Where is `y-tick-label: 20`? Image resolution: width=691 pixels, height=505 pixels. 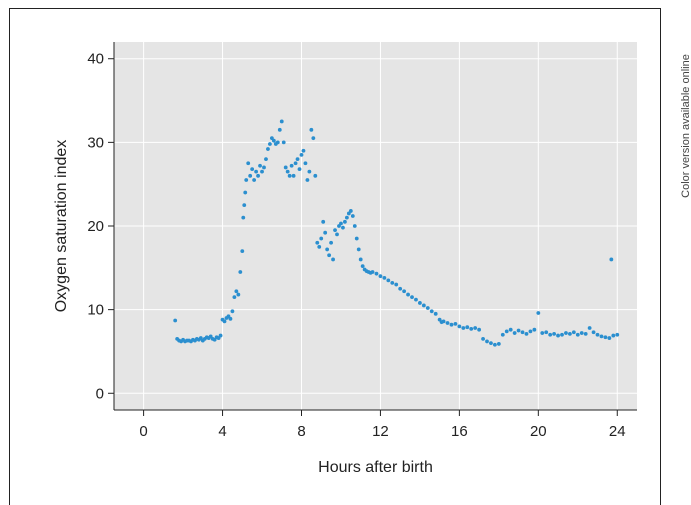 y-tick-label: 20 is located at coordinates (95, 226).